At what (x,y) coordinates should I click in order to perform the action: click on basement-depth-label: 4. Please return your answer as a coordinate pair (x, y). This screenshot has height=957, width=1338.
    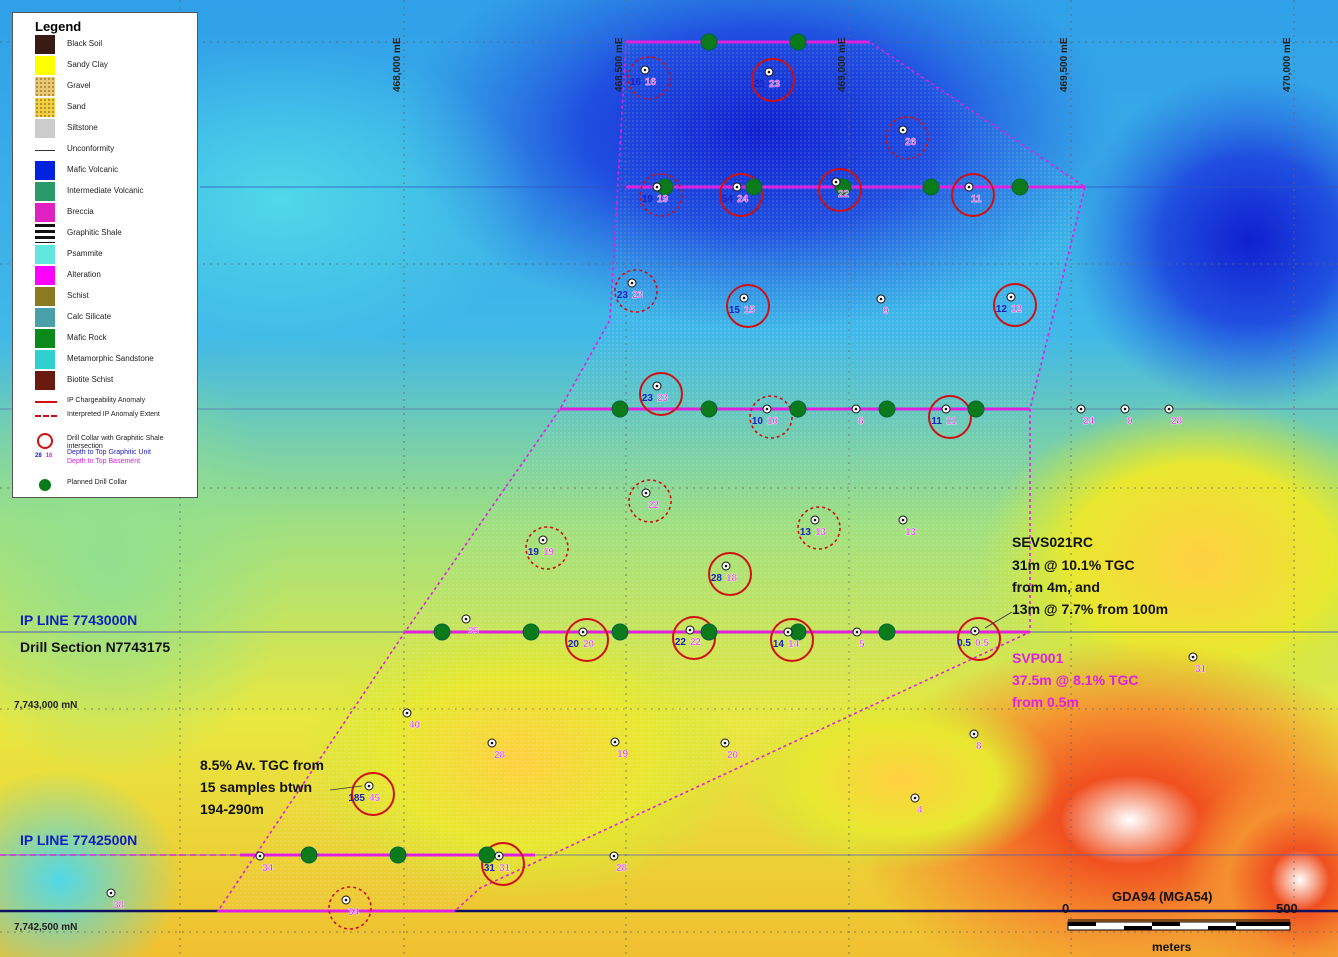
    Looking at the image, I should click on (920, 810).